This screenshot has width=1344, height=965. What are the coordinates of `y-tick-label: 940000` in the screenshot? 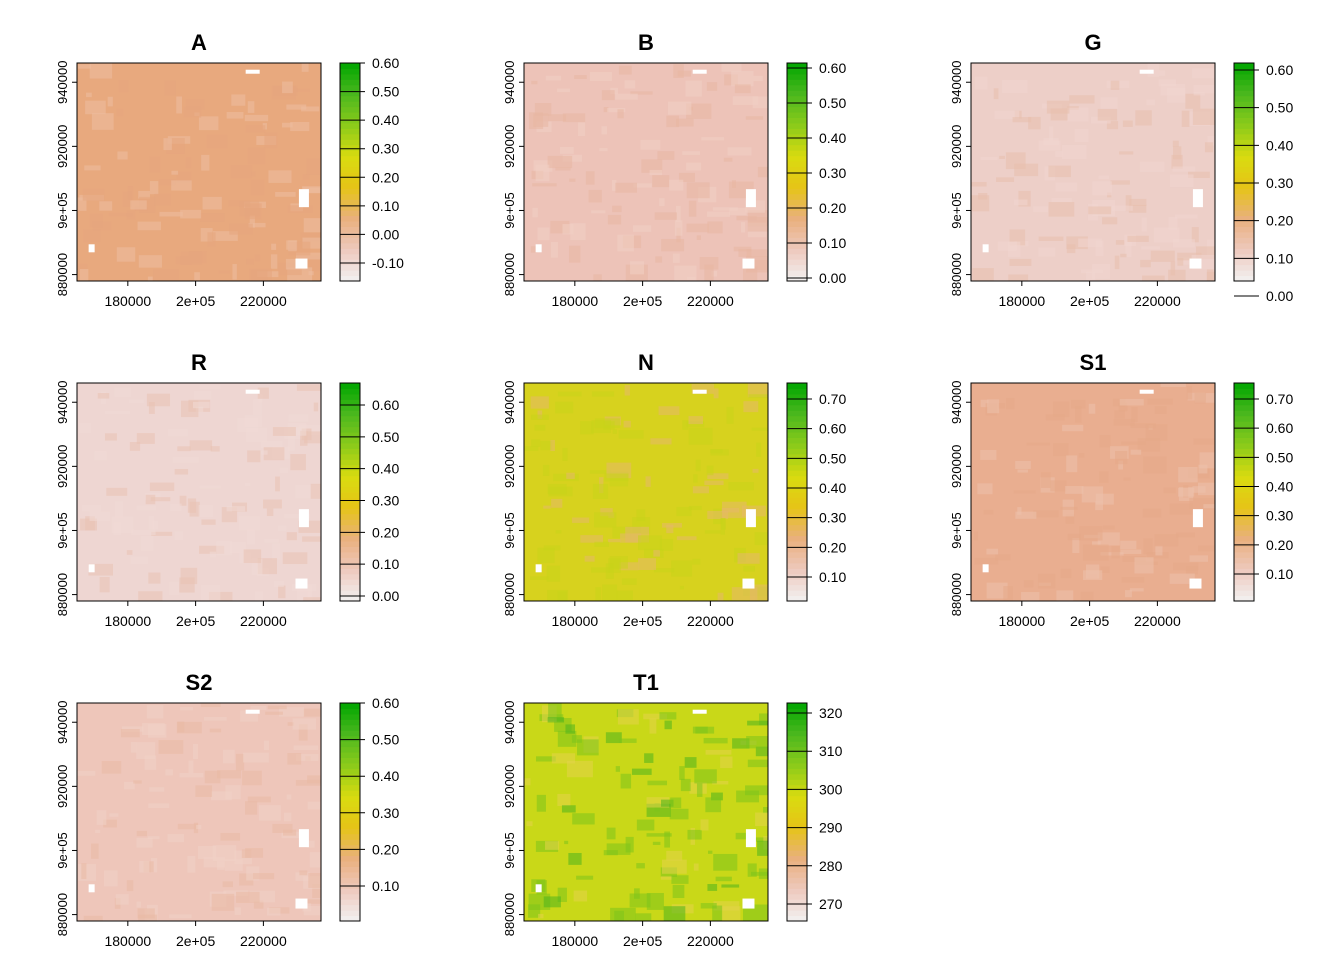 It's located at (62, 402).